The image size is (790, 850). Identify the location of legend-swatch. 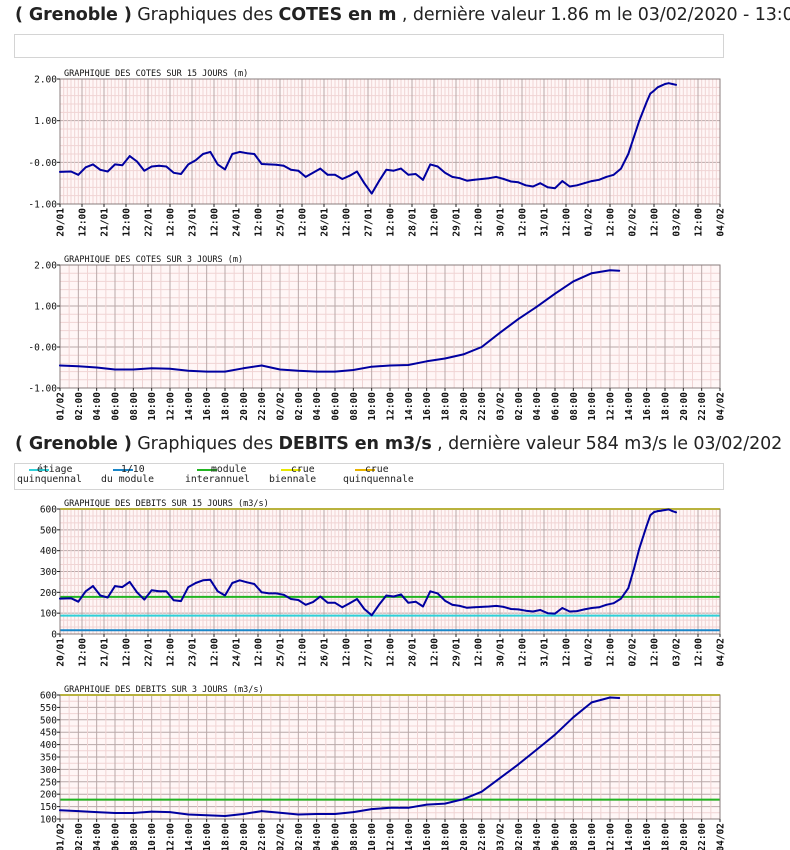
(39, 470).